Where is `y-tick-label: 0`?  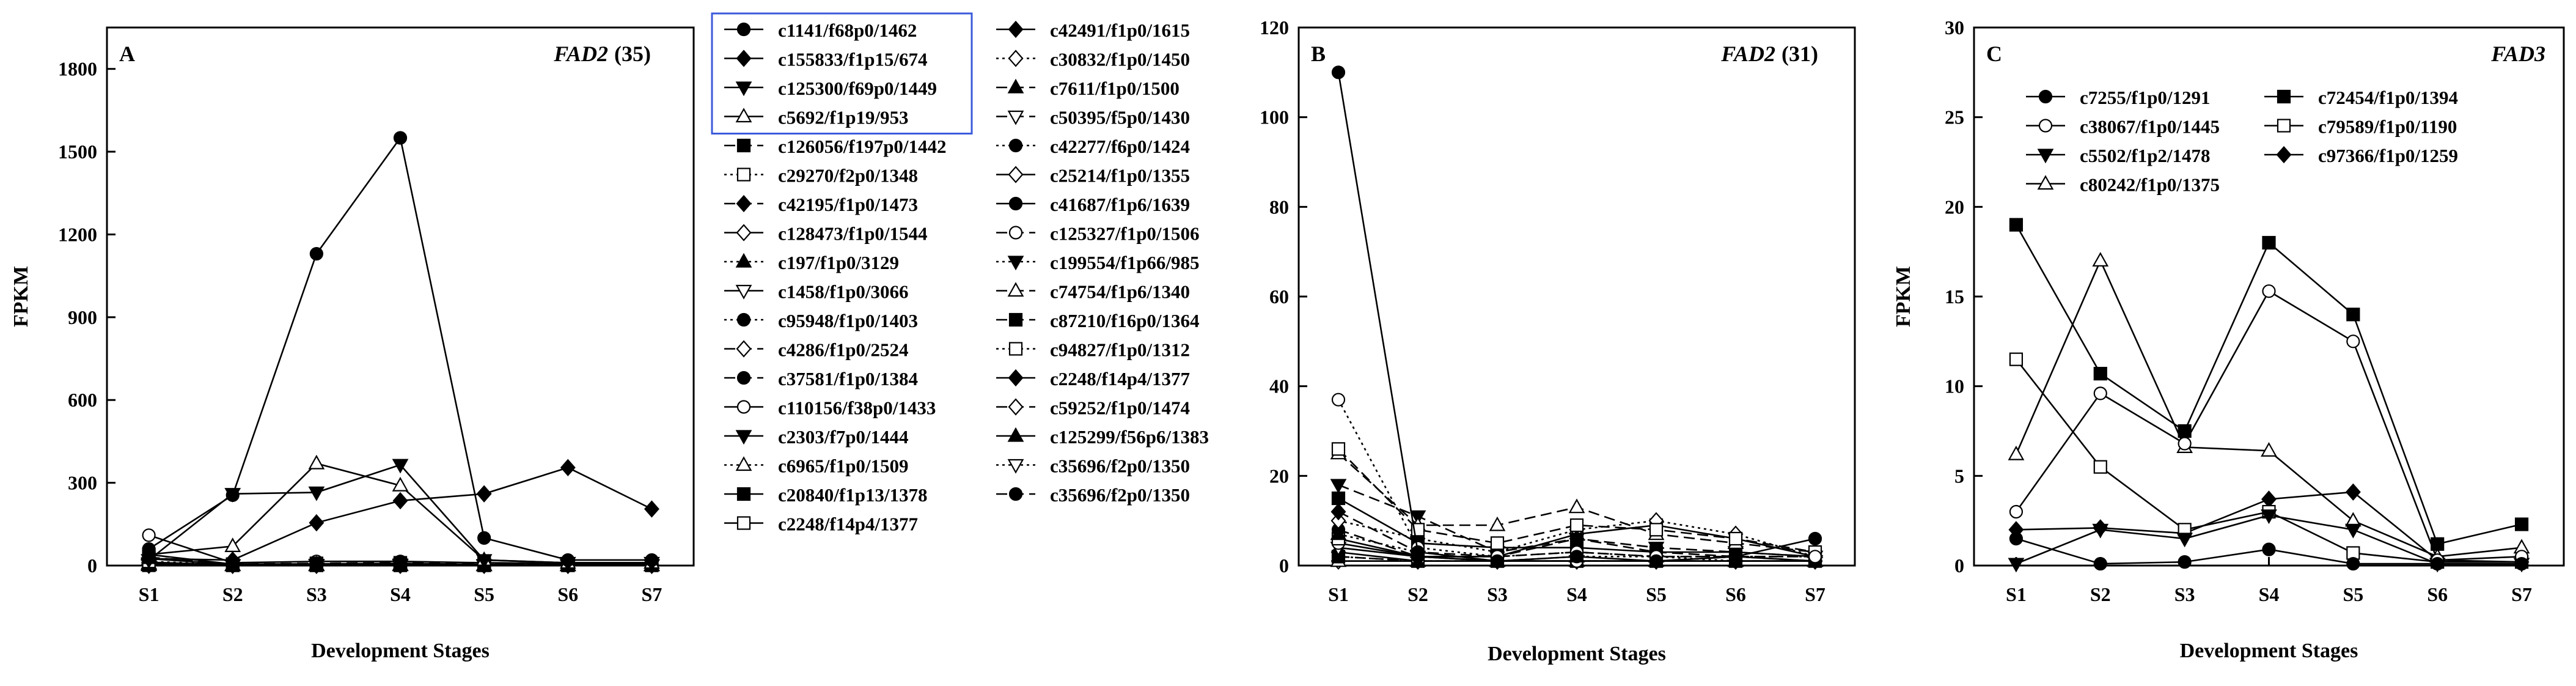 y-tick-label: 0 is located at coordinates (92, 566).